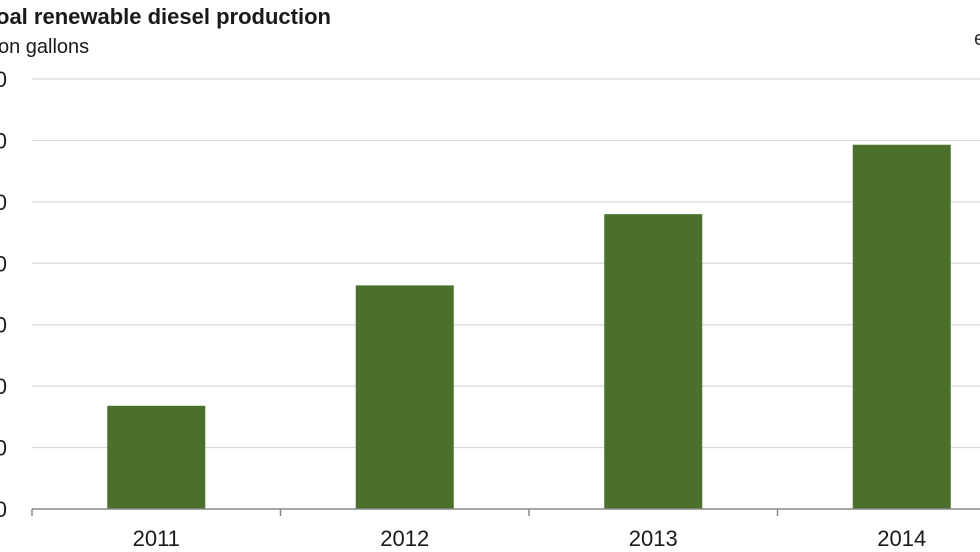 This screenshot has width=980, height=552. What do you see at coordinates (156, 538) in the screenshot?
I see `x-tick-label: 2011` at bounding box center [156, 538].